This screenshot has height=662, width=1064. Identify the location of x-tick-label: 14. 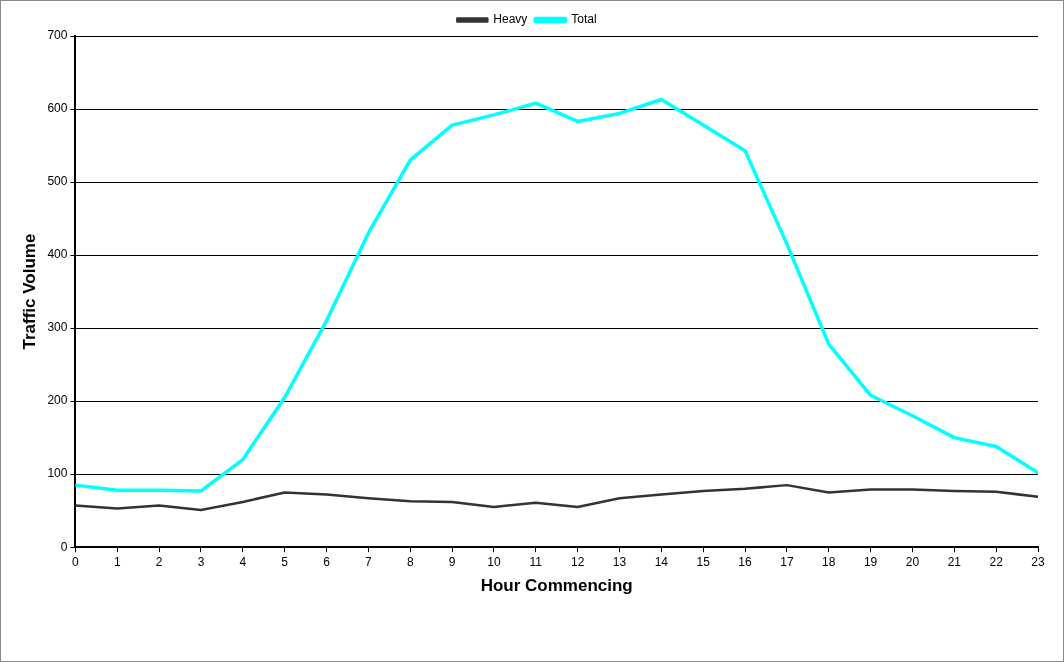
(661, 561).